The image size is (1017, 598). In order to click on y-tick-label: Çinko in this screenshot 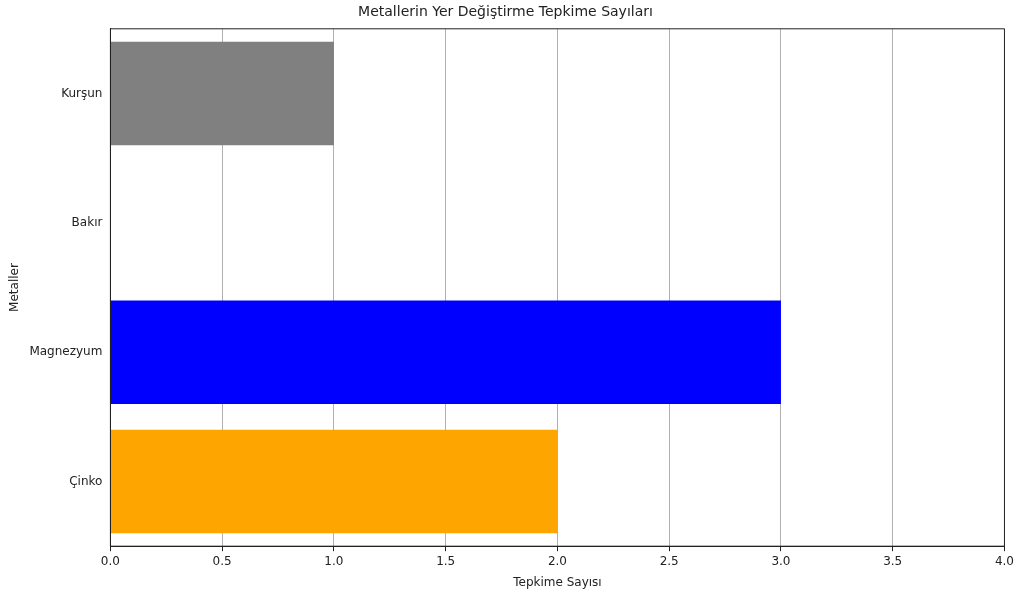, I will do `click(86, 480)`.